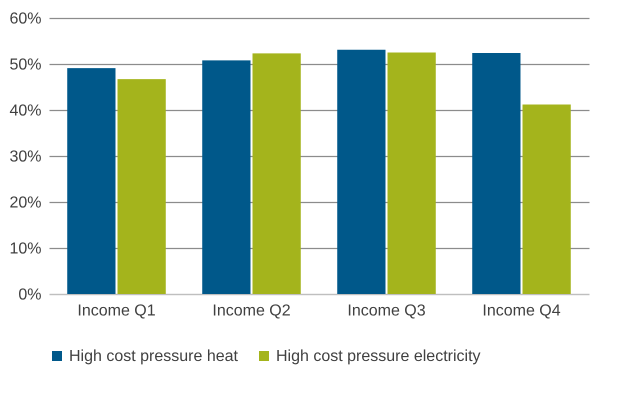  What do you see at coordinates (25, 19) in the screenshot?
I see `y-tick-label: 60%` at bounding box center [25, 19].